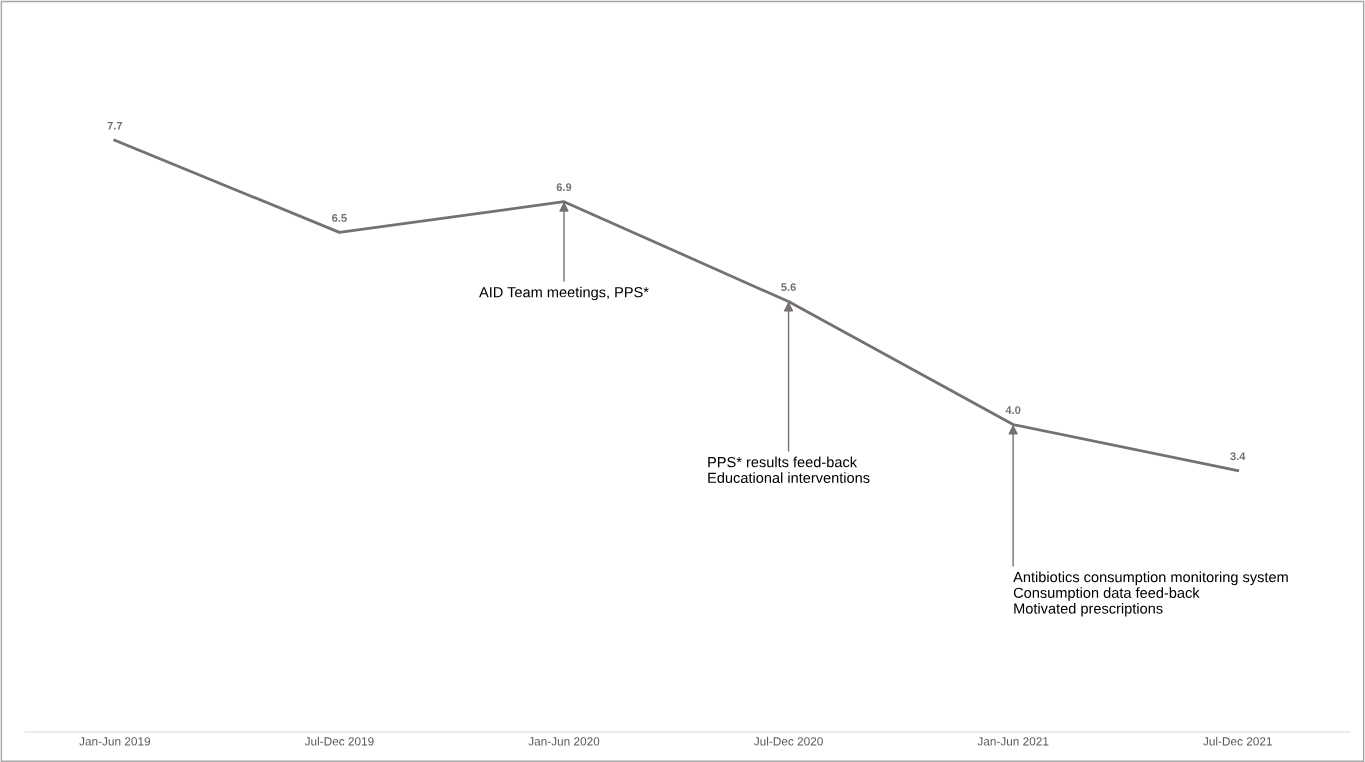  What do you see at coordinates (1237, 741) in the screenshot?
I see `x-tick-label: Jul-Dec 2021` at bounding box center [1237, 741].